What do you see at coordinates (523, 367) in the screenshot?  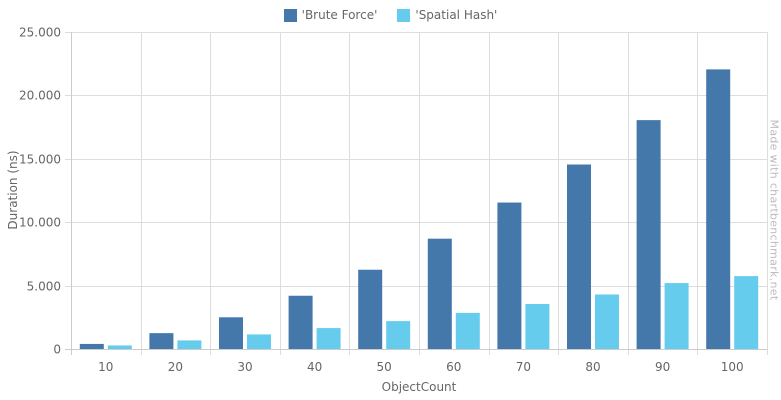 I see `x-tick-label: 70` at bounding box center [523, 367].